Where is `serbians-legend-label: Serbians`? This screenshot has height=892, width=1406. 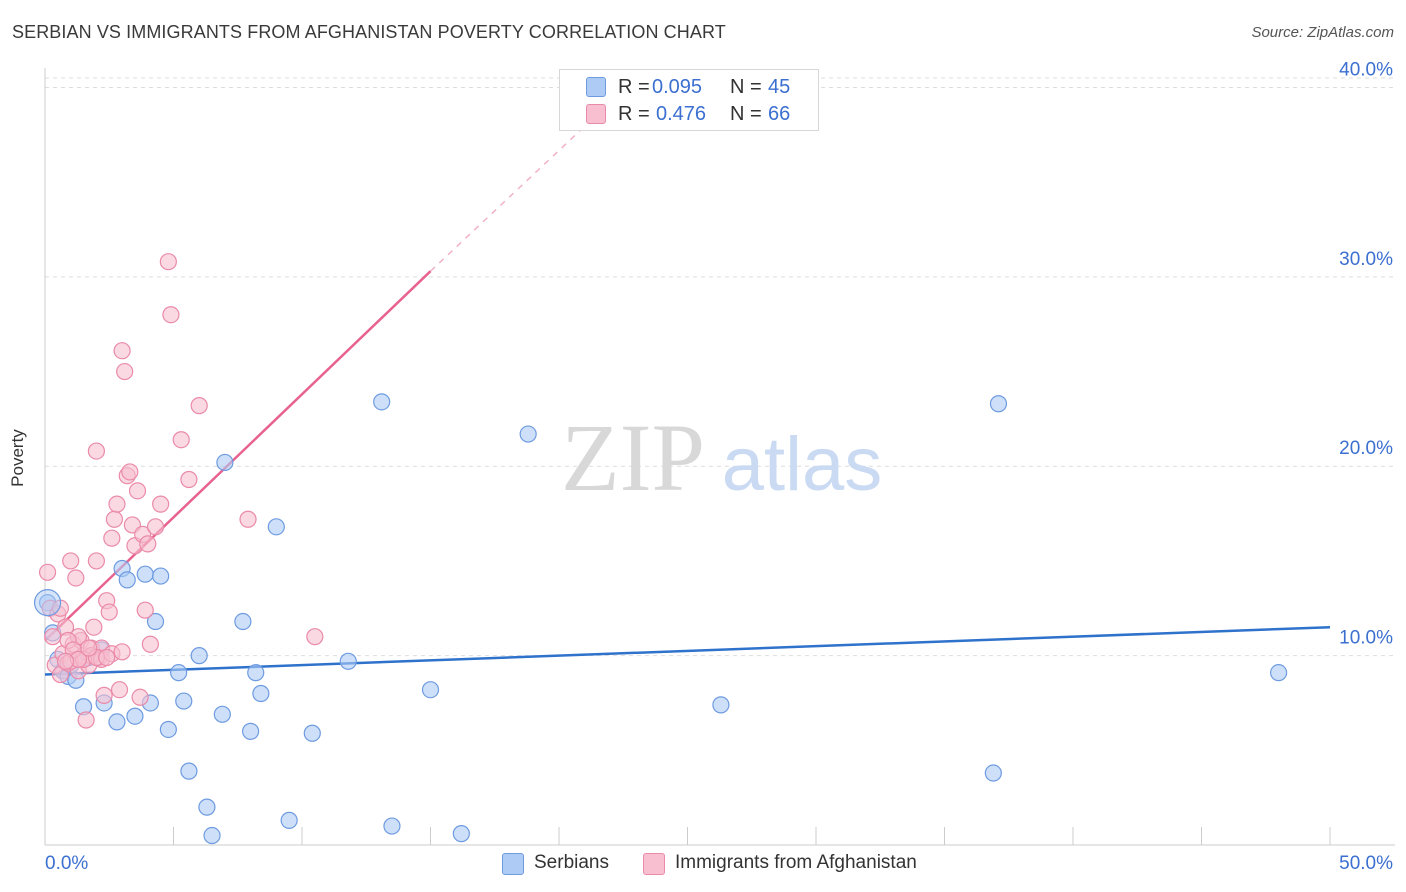 serbians-legend-label: Serbians is located at coordinates (571, 862).